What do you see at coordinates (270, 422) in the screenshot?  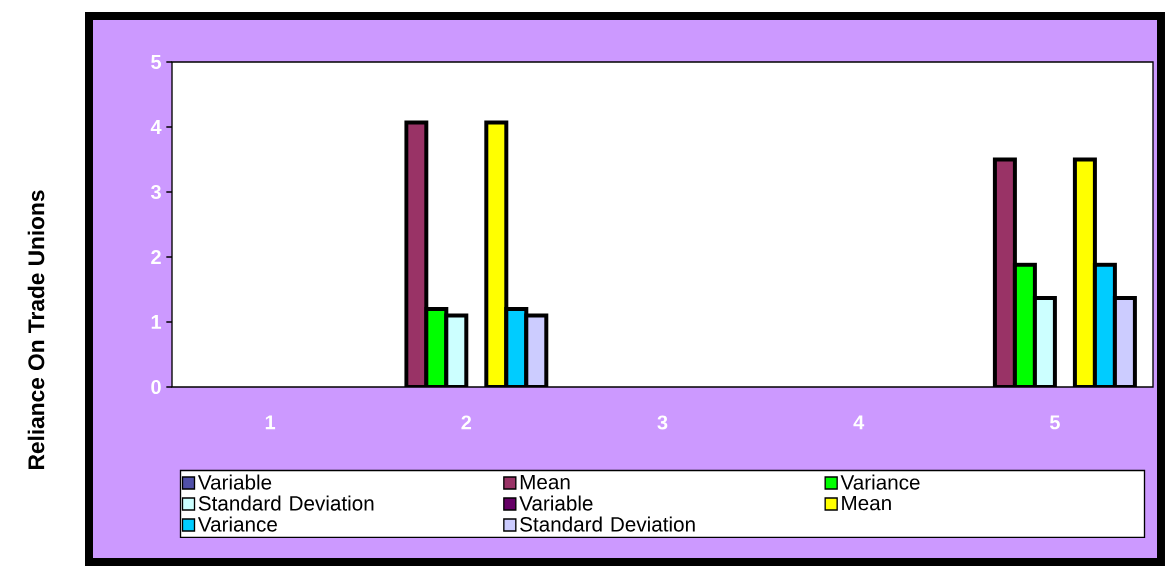 I see `x-tick-label: 1` at bounding box center [270, 422].